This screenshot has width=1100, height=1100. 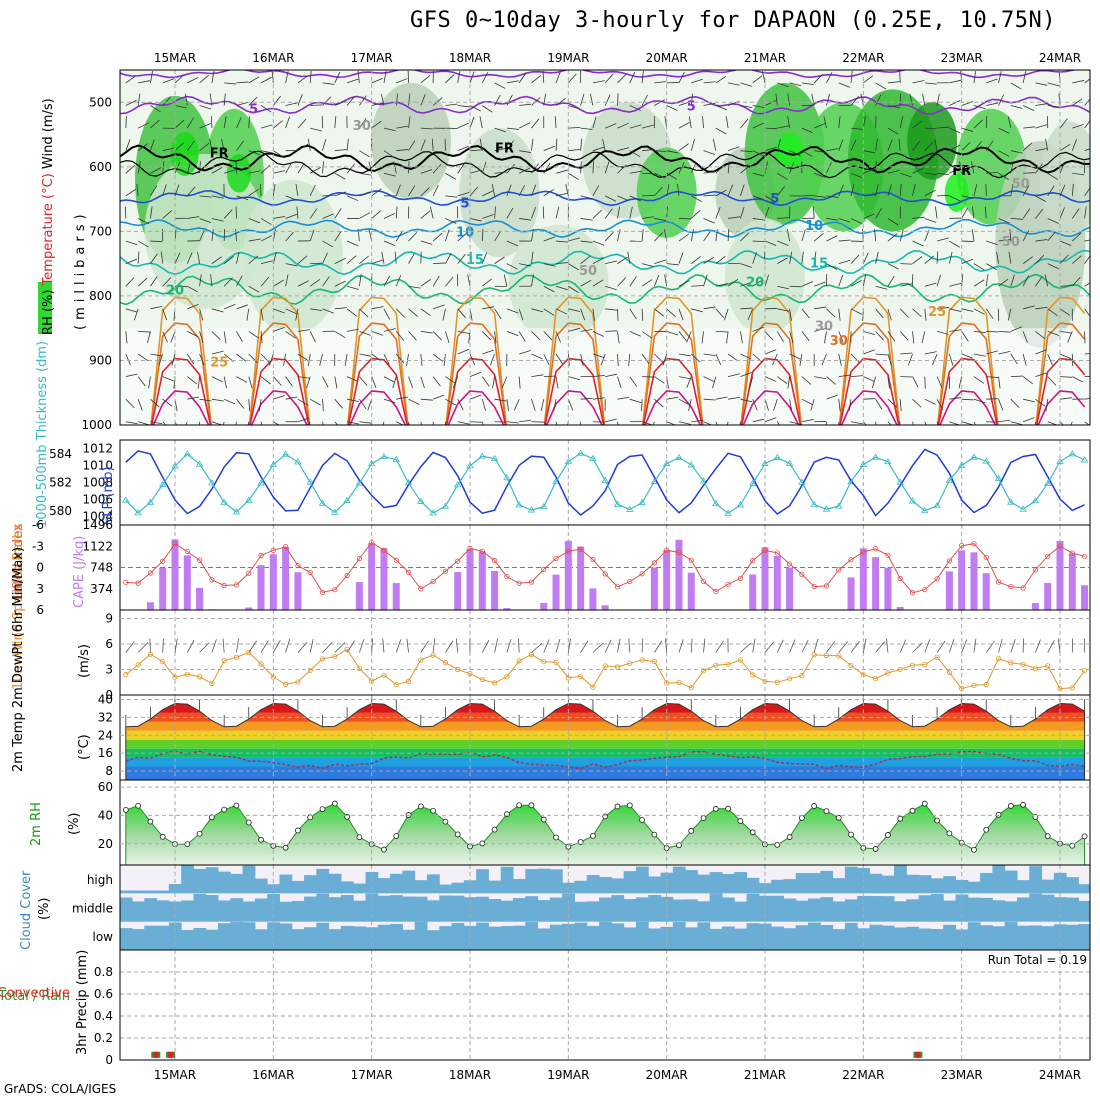 What do you see at coordinates (35, 993) in the screenshot?
I see `precip-ylabel-left2: Convective` at bounding box center [35, 993].